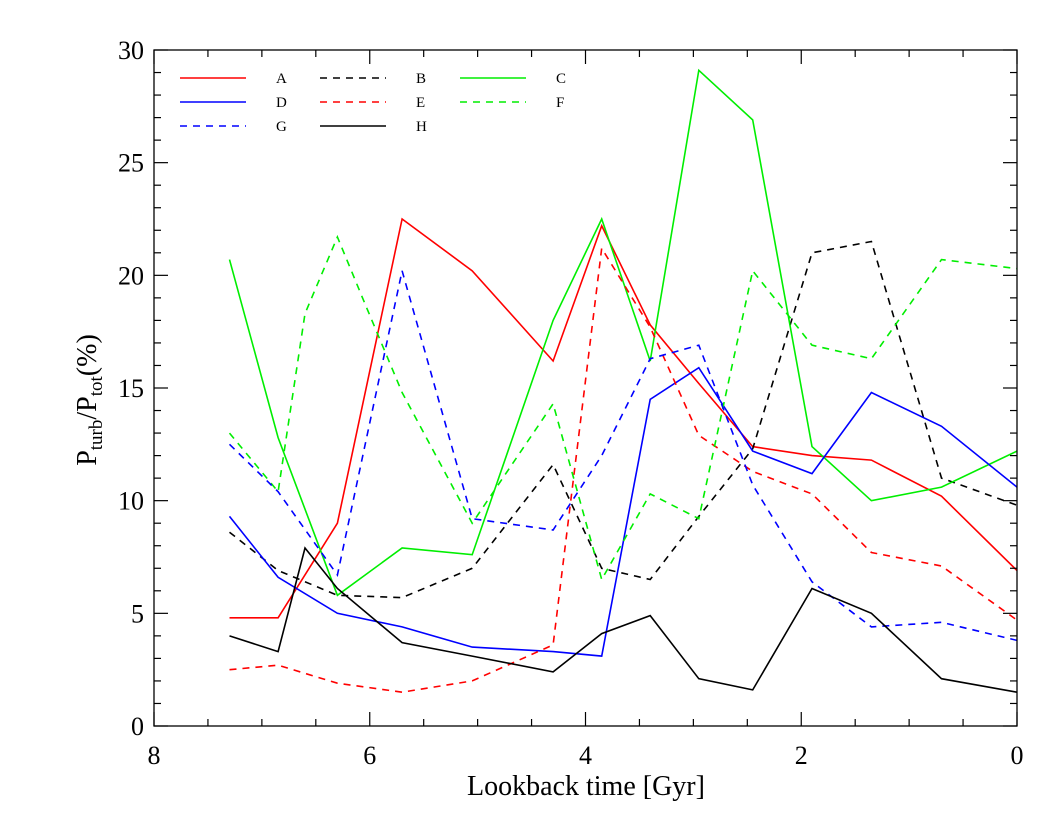 Image resolution: width=1063 pixels, height=832 pixels. Describe the element at coordinates (131, 163) in the screenshot. I see `y-tick-label: 25` at that location.